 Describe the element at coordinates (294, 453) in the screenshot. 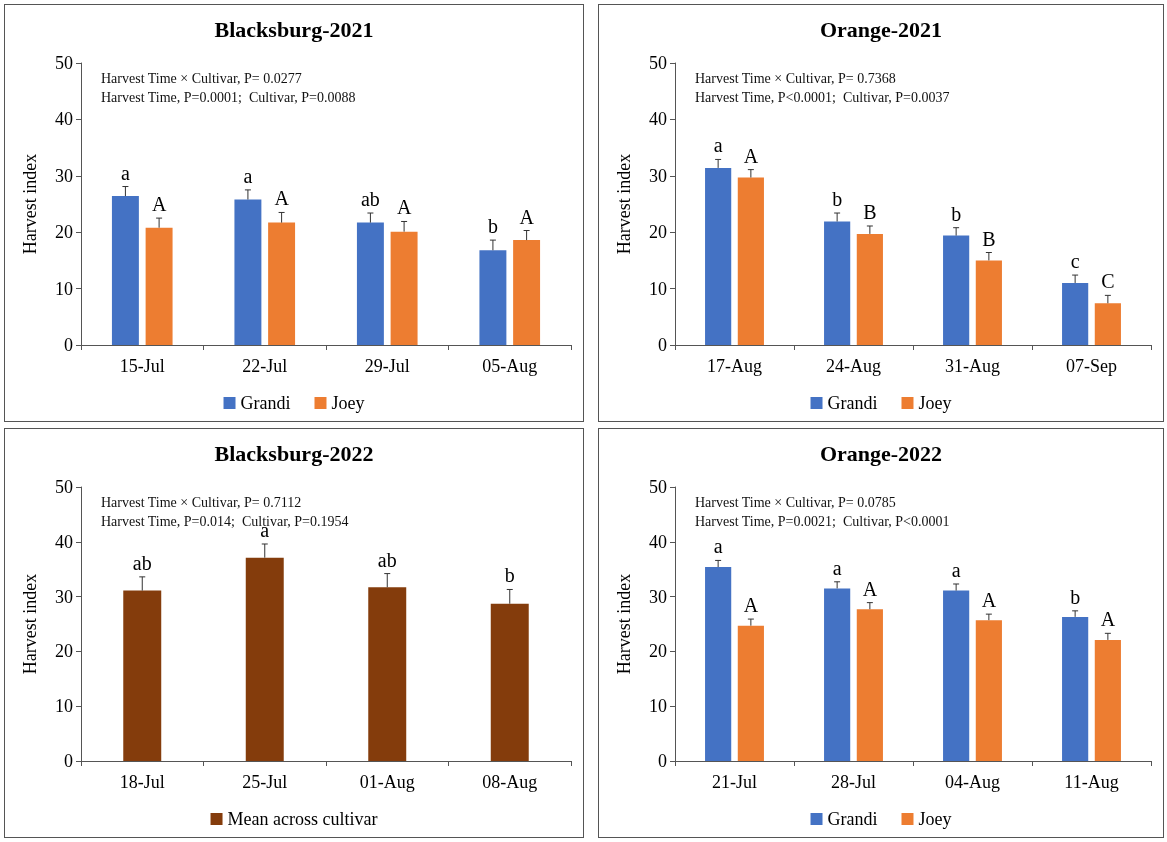

I see `chart-title: Blacksburg-2022` at that location.